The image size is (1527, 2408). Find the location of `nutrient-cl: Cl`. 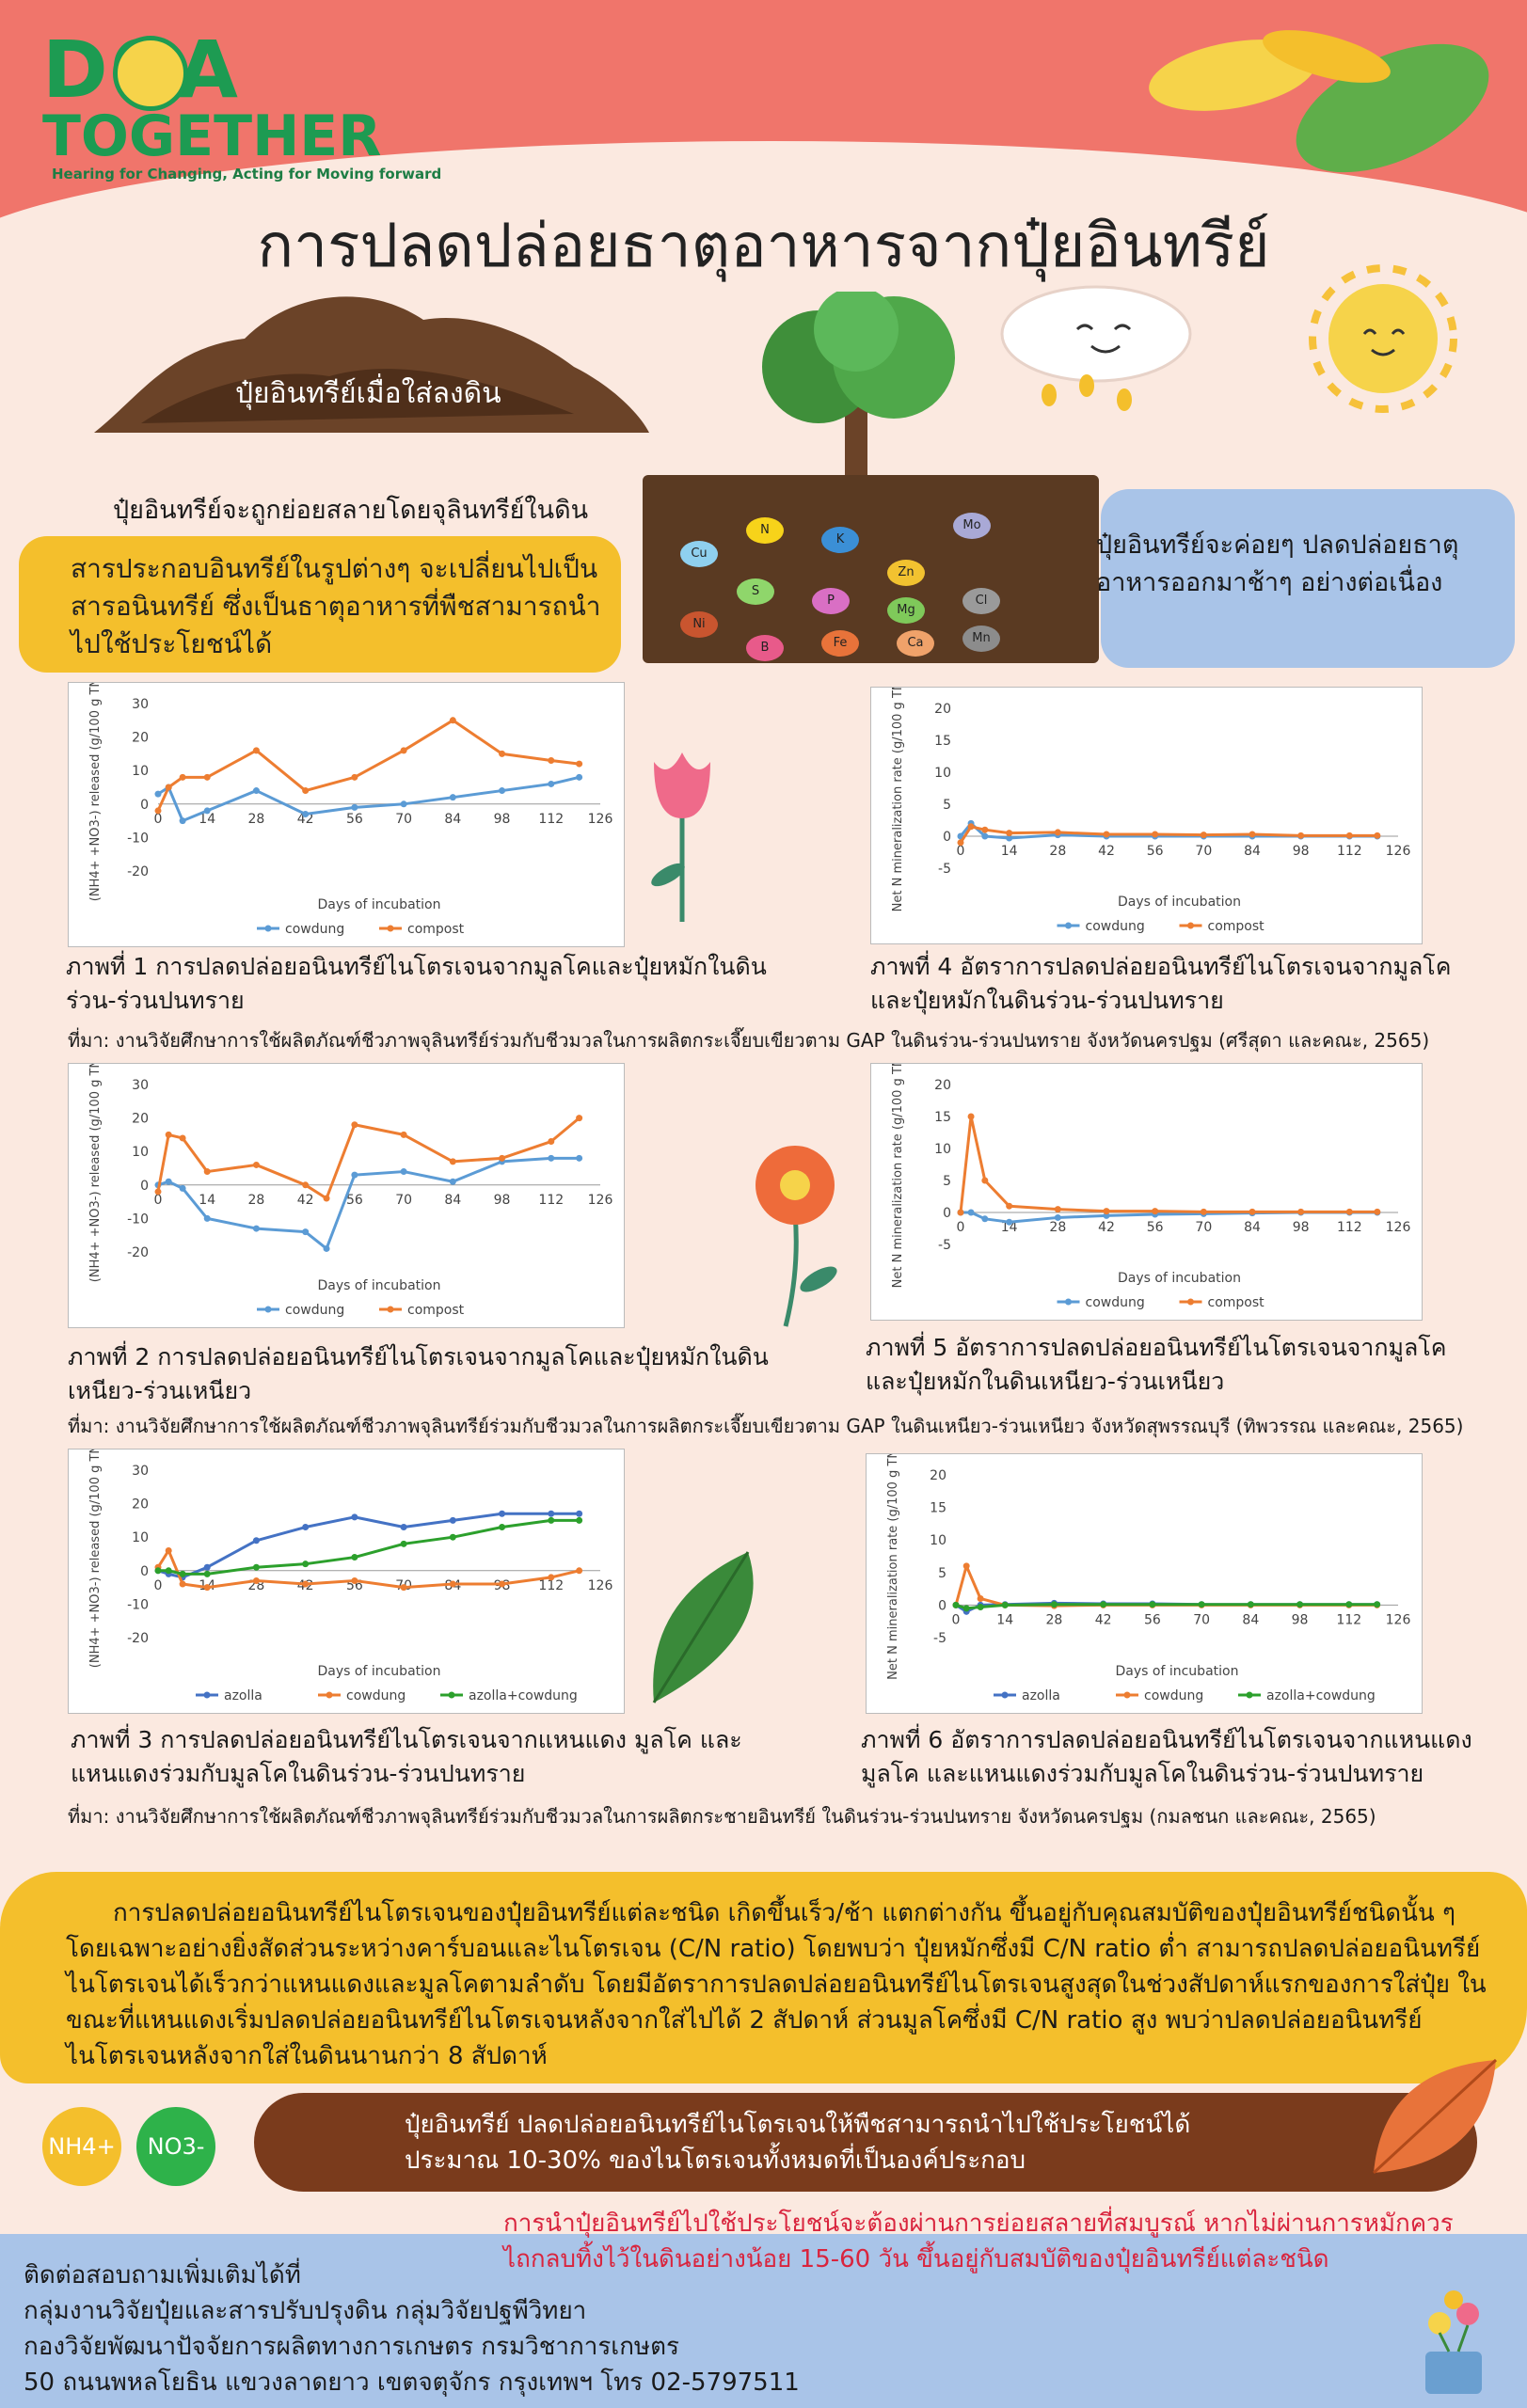

nutrient-cl: Cl is located at coordinates (981, 601).